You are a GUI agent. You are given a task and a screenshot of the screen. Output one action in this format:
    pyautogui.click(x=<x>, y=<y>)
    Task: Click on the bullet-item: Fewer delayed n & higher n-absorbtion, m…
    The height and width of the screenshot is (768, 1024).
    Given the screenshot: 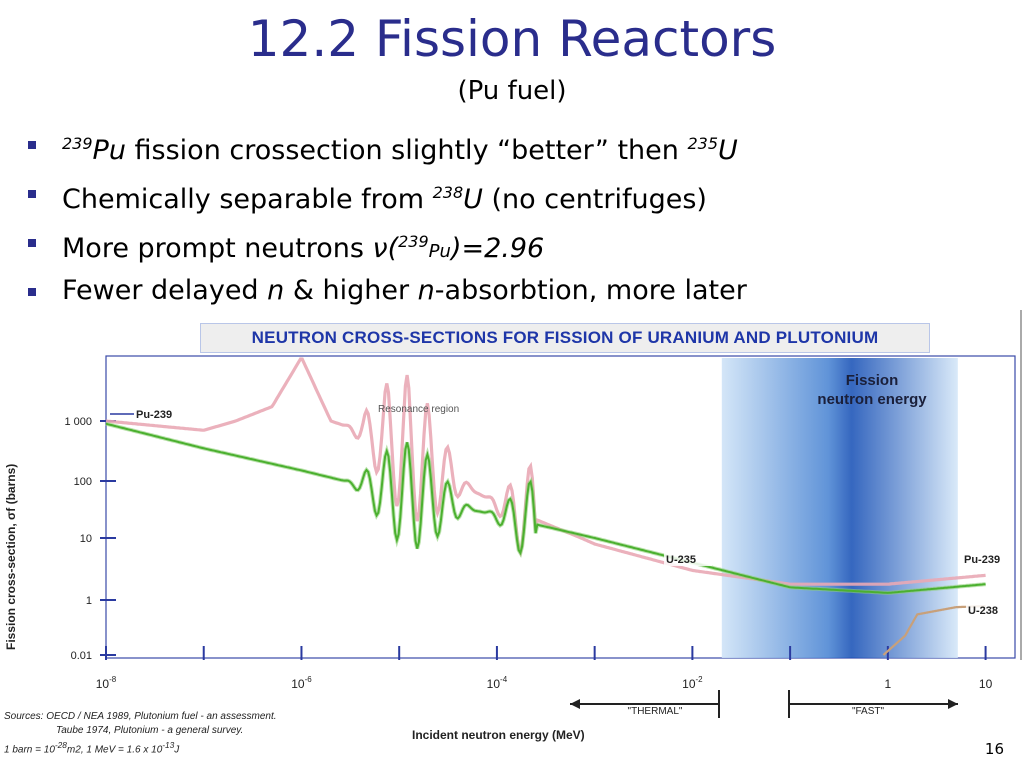 What is the action you would take?
    pyautogui.click(x=515, y=295)
    